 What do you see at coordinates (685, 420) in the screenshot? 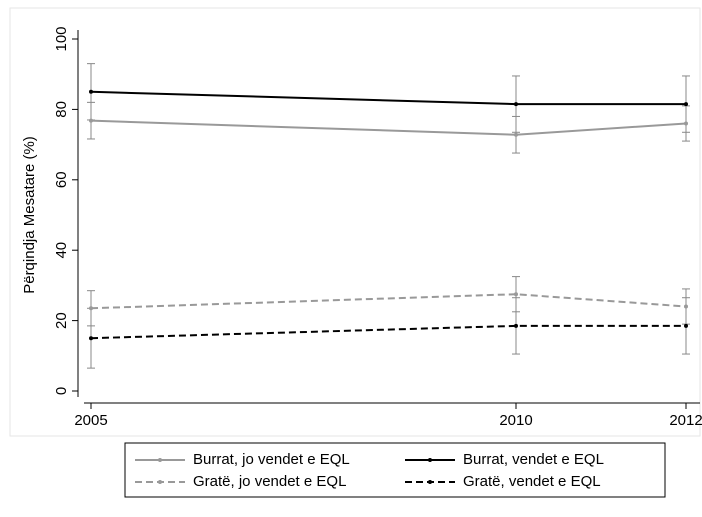
I see `x-tick-label: 2012` at bounding box center [685, 420].